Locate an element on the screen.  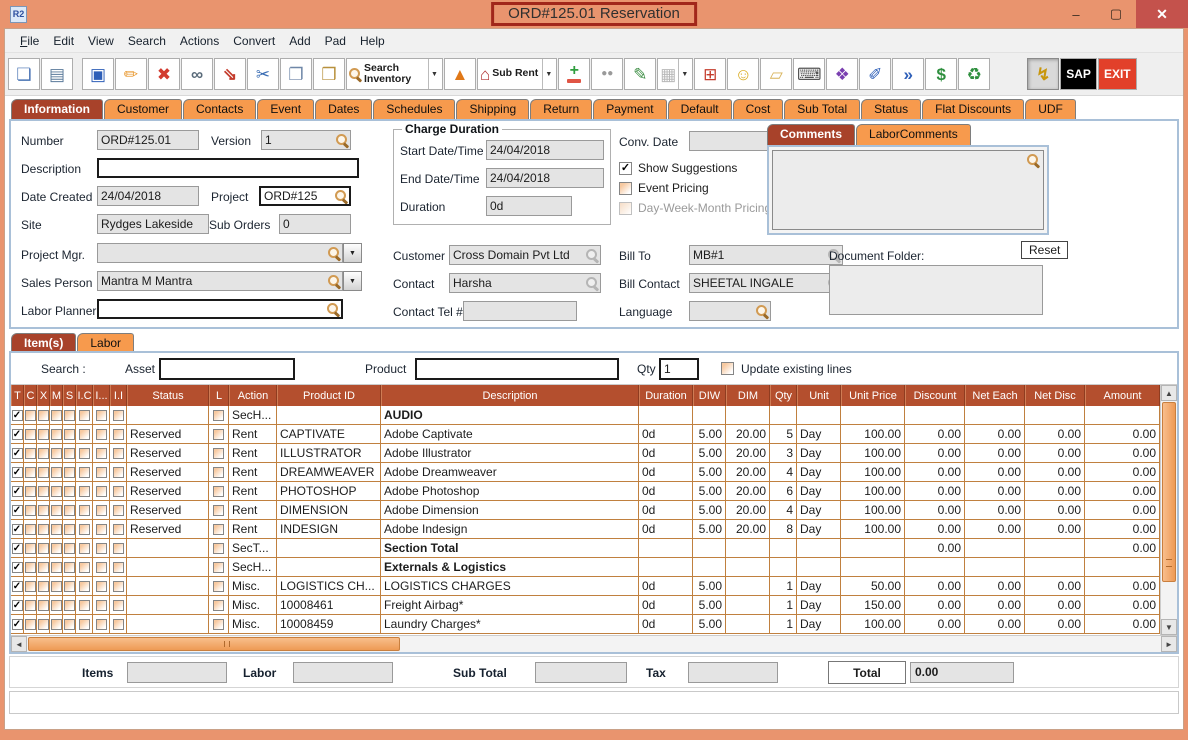
col-header-unit_price: Unit Price is located at coordinates (873, 395).